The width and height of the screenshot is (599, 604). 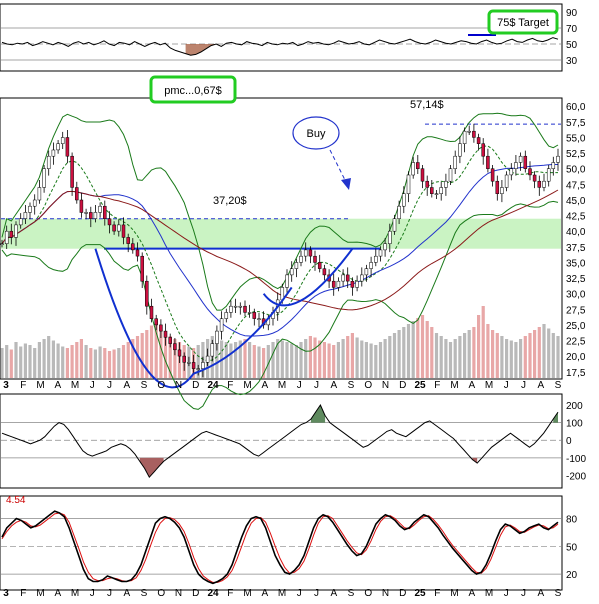 I want to click on macd-positive-fill, so click(x=555, y=417).